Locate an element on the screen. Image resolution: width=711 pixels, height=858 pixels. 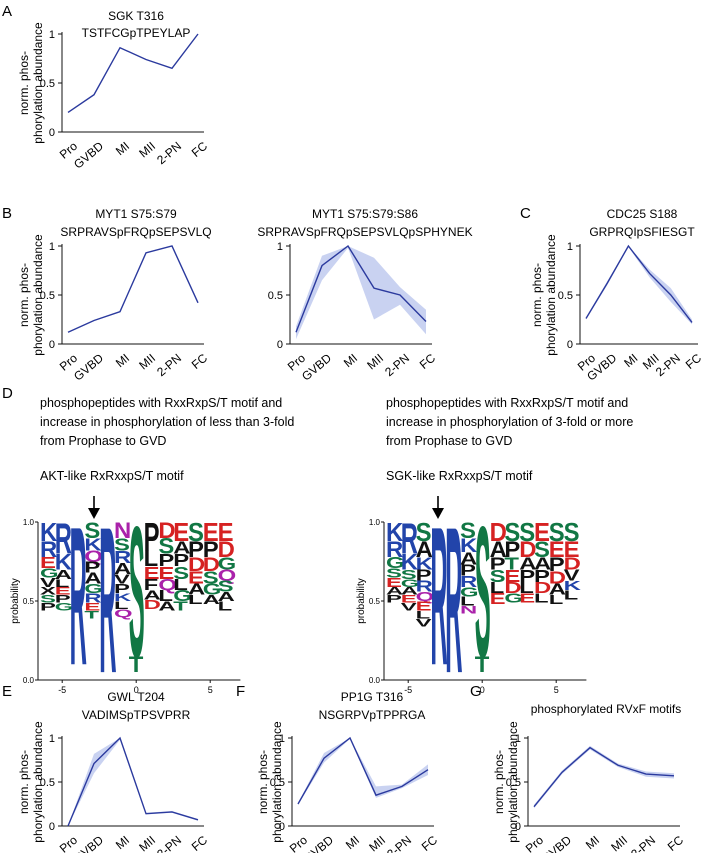
panel-letter-e: E is located at coordinates (7, 691).